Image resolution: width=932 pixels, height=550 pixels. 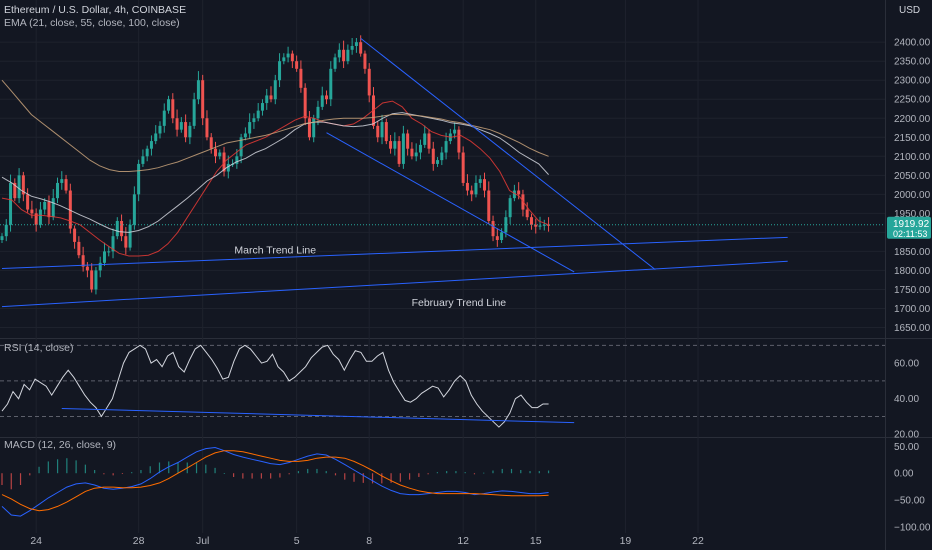 What do you see at coordinates (912, 195) in the screenshot?
I see `price-tick-label: 2000.00` at bounding box center [912, 195].